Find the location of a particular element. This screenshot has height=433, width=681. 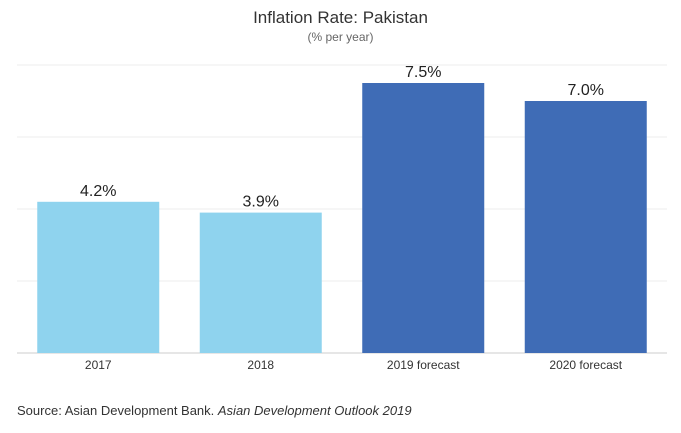

source-publication: Asian Development Outlook 2019 is located at coordinates (314, 410).